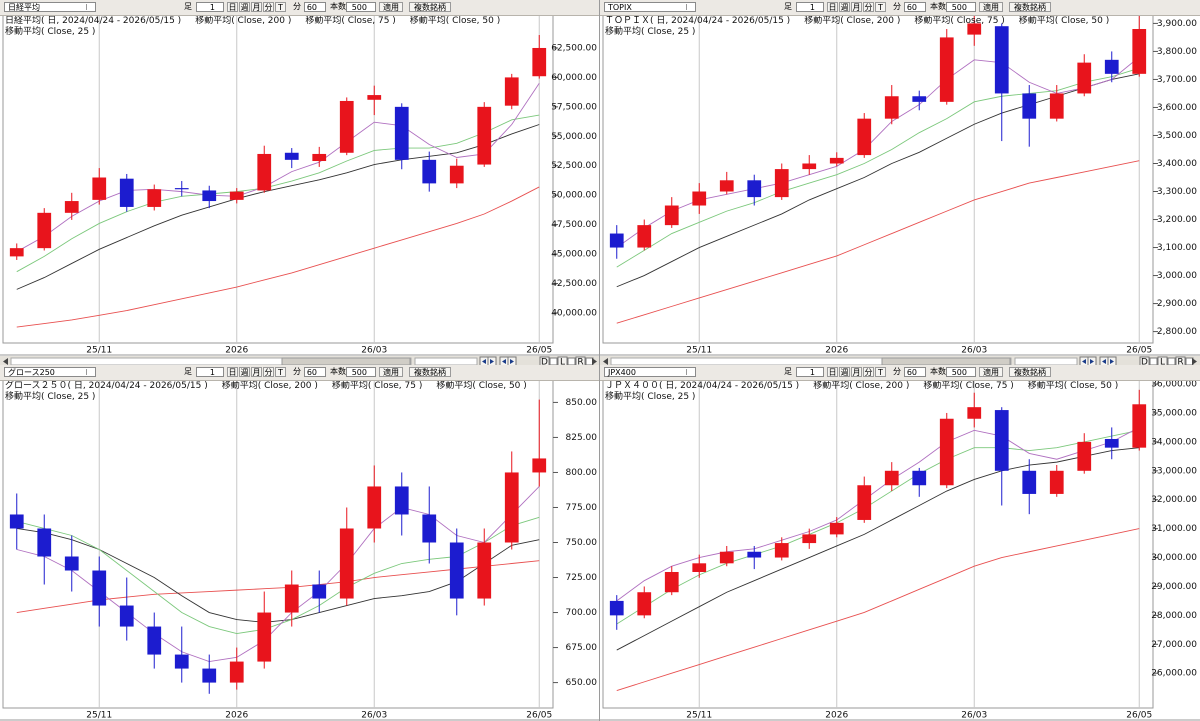  I want to click on y-tick-label: 45,000.00, so click(574, 255).